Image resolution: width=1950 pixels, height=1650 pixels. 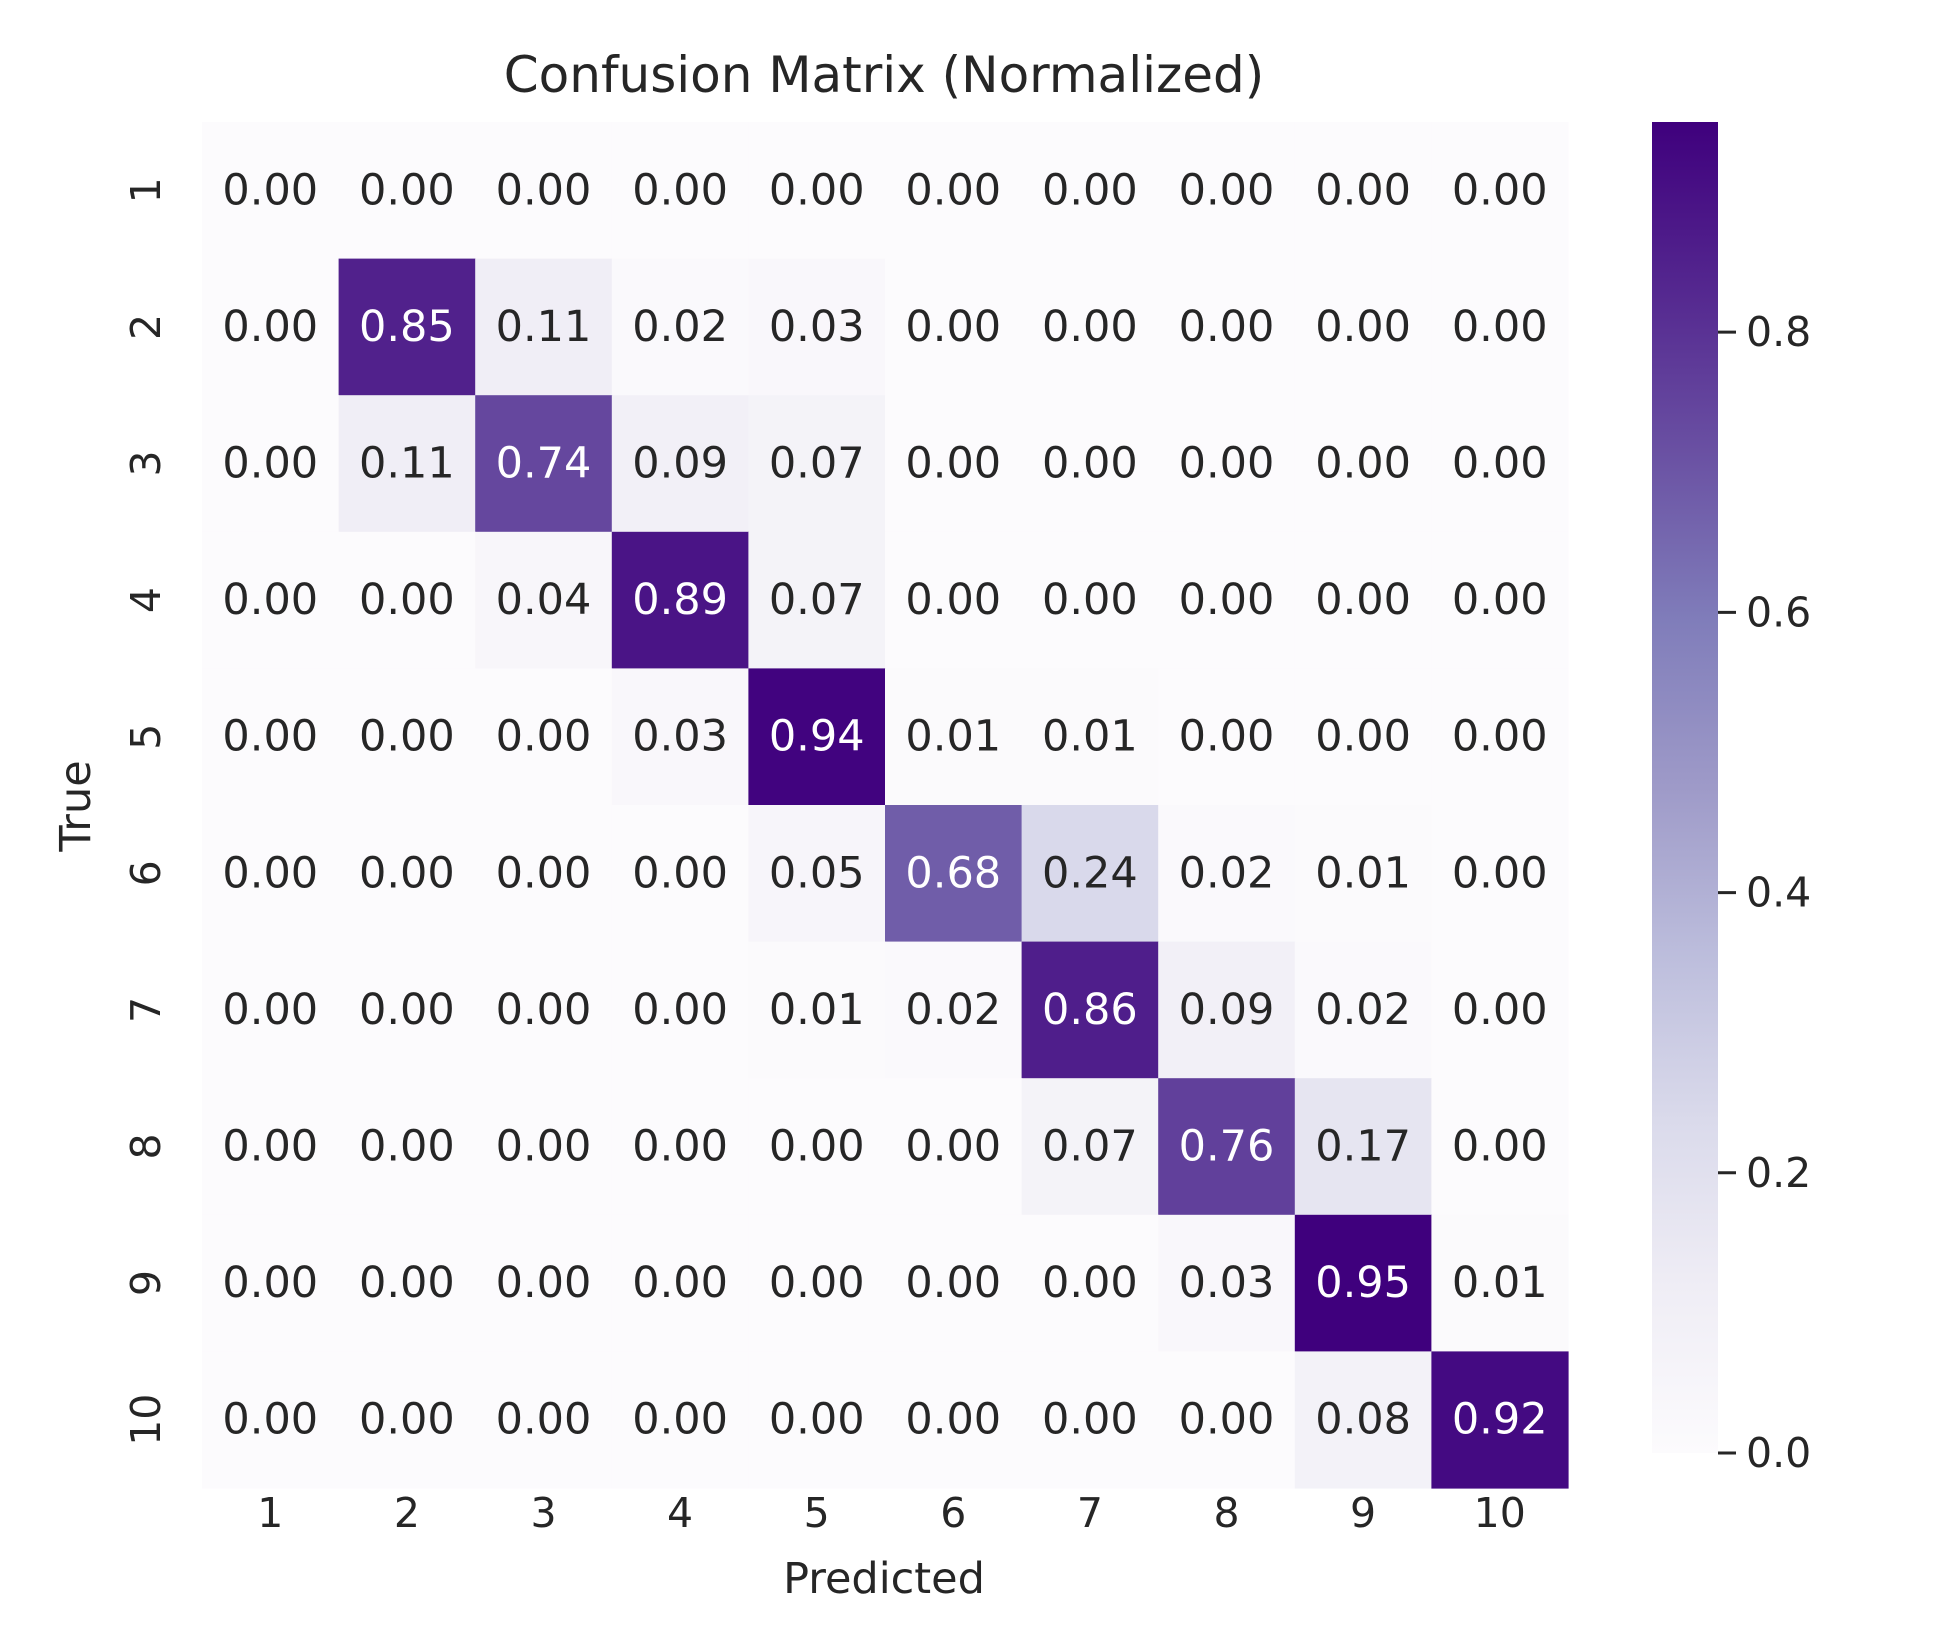 I want to click on cell-value-label: 0.08, so click(x=1363, y=1420).